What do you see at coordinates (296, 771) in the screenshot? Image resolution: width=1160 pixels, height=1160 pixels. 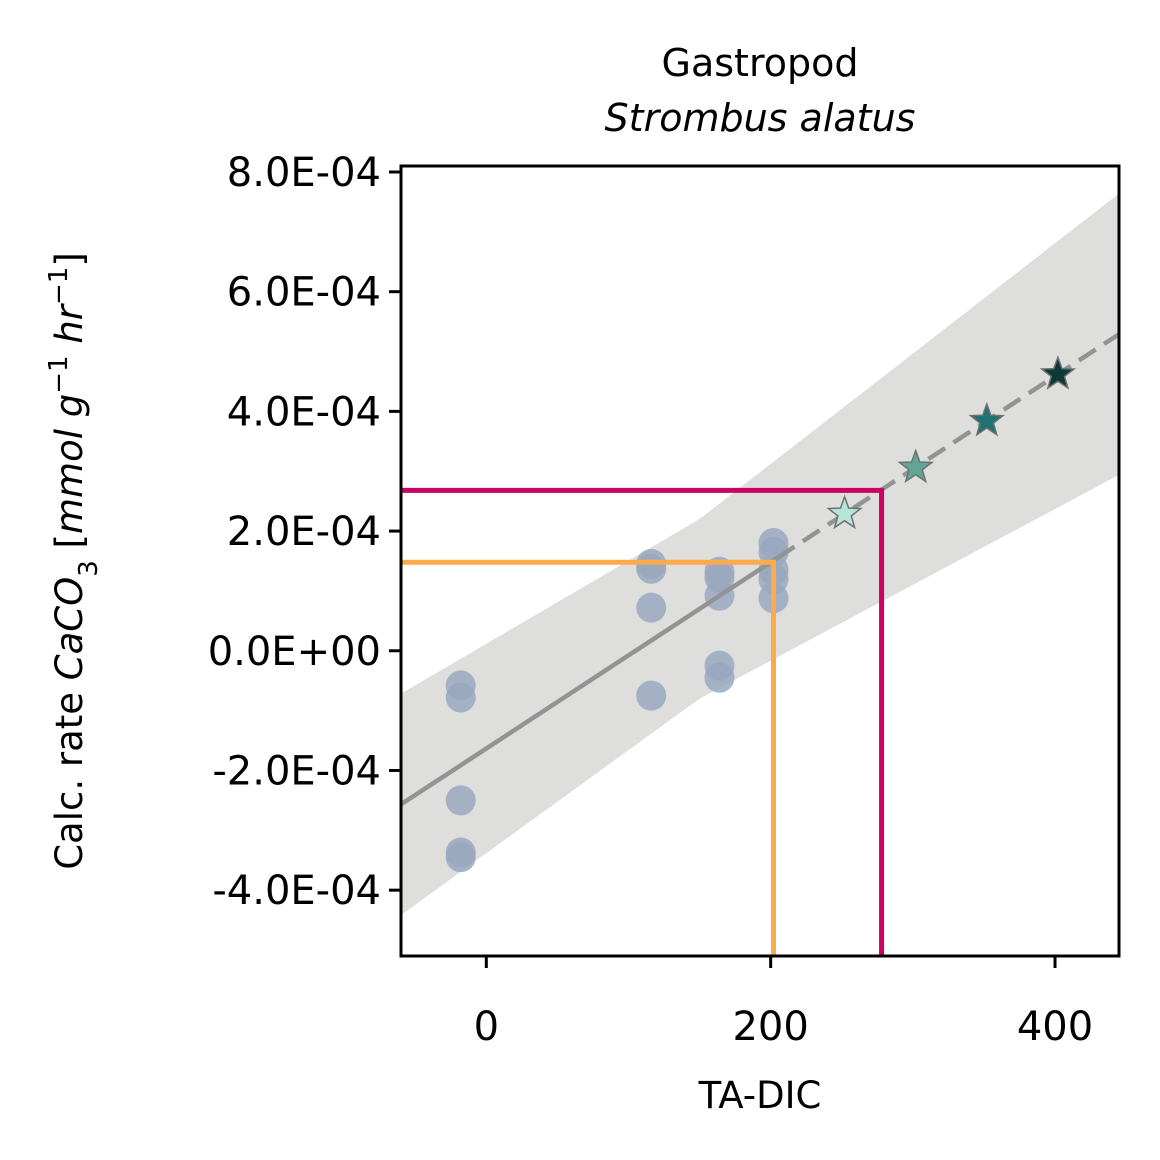 I see `y-tick-label: -2.0E-04` at bounding box center [296, 771].